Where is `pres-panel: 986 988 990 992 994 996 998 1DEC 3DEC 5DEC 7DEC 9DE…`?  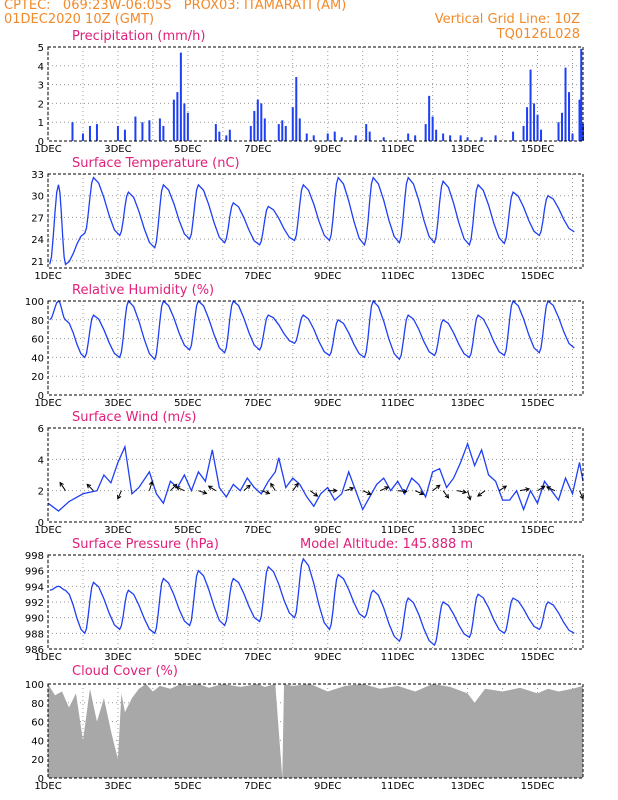
pres-panel: 986 988 990 992 994 996 998 1DEC 3DEC 5DEC 7DEC 9DE… is located at coordinates (304, 607).